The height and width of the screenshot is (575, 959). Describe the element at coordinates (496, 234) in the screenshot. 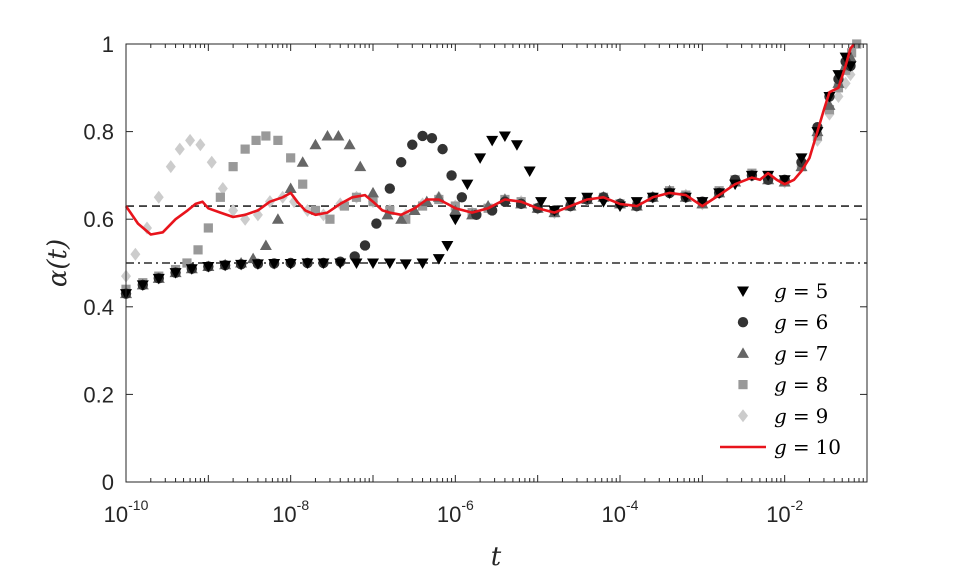

I see `reference-lines` at that location.